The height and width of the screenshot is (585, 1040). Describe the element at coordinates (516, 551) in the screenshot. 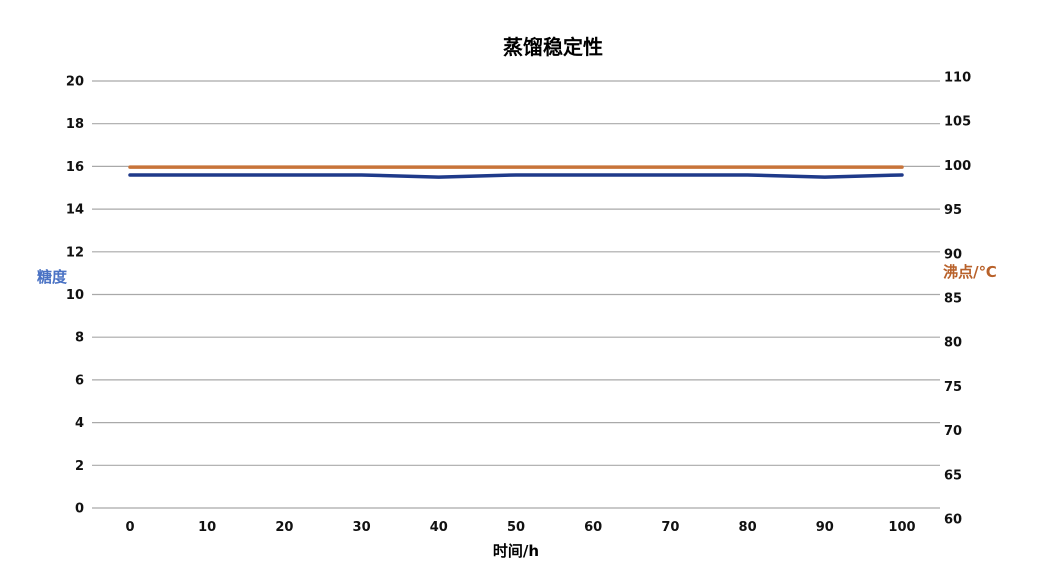

I see `x-axis-label: 时间/h` at that location.